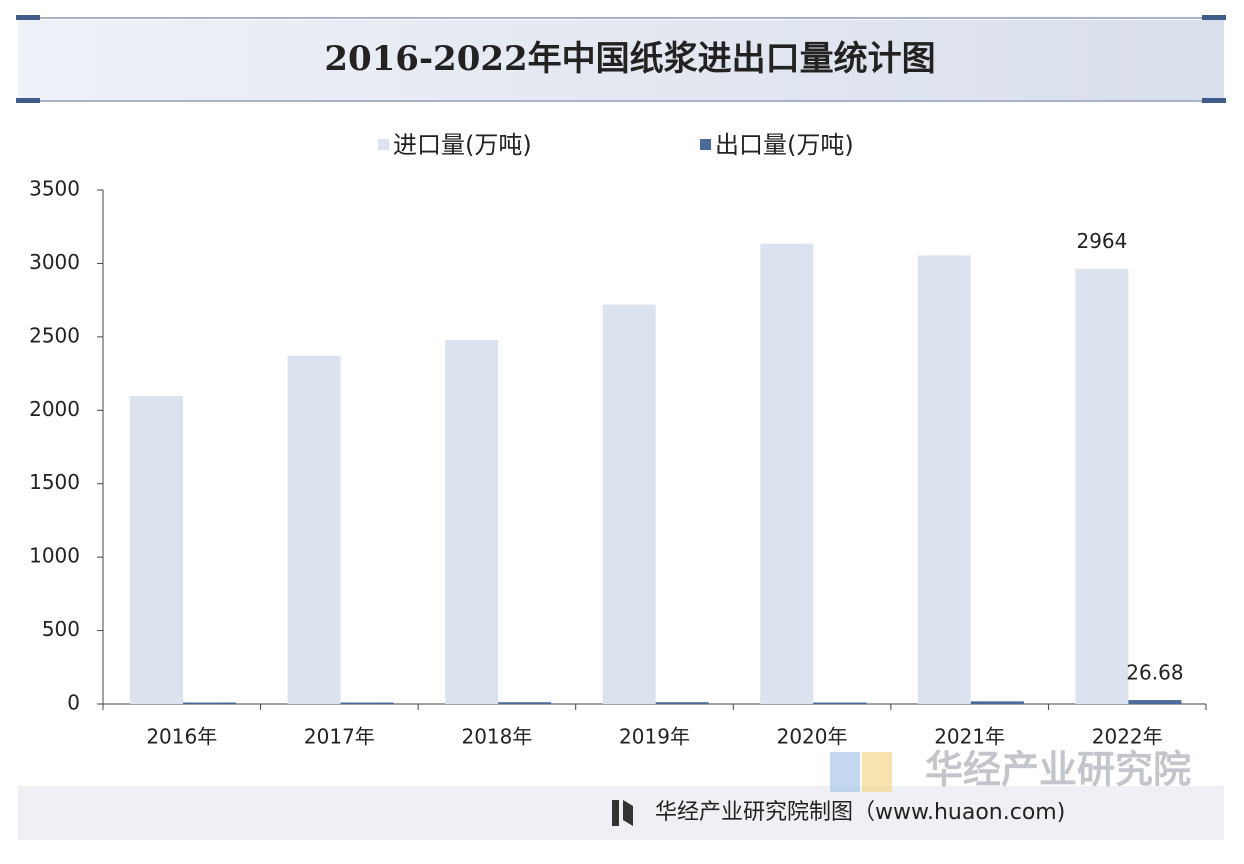 The image size is (1244, 864). Describe the element at coordinates (1127, 737) in the screenshot. I see `x-tick-label: 2022年` at that location.